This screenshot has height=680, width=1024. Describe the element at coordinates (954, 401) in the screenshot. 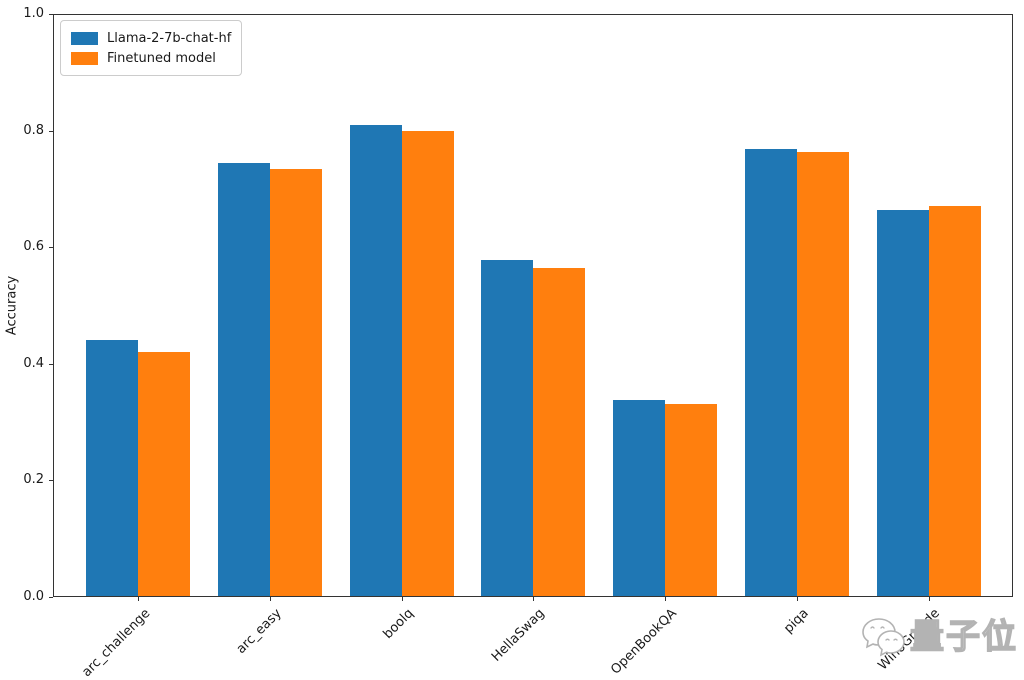

I see `bar-WinoGrande-finetuned` at that location.